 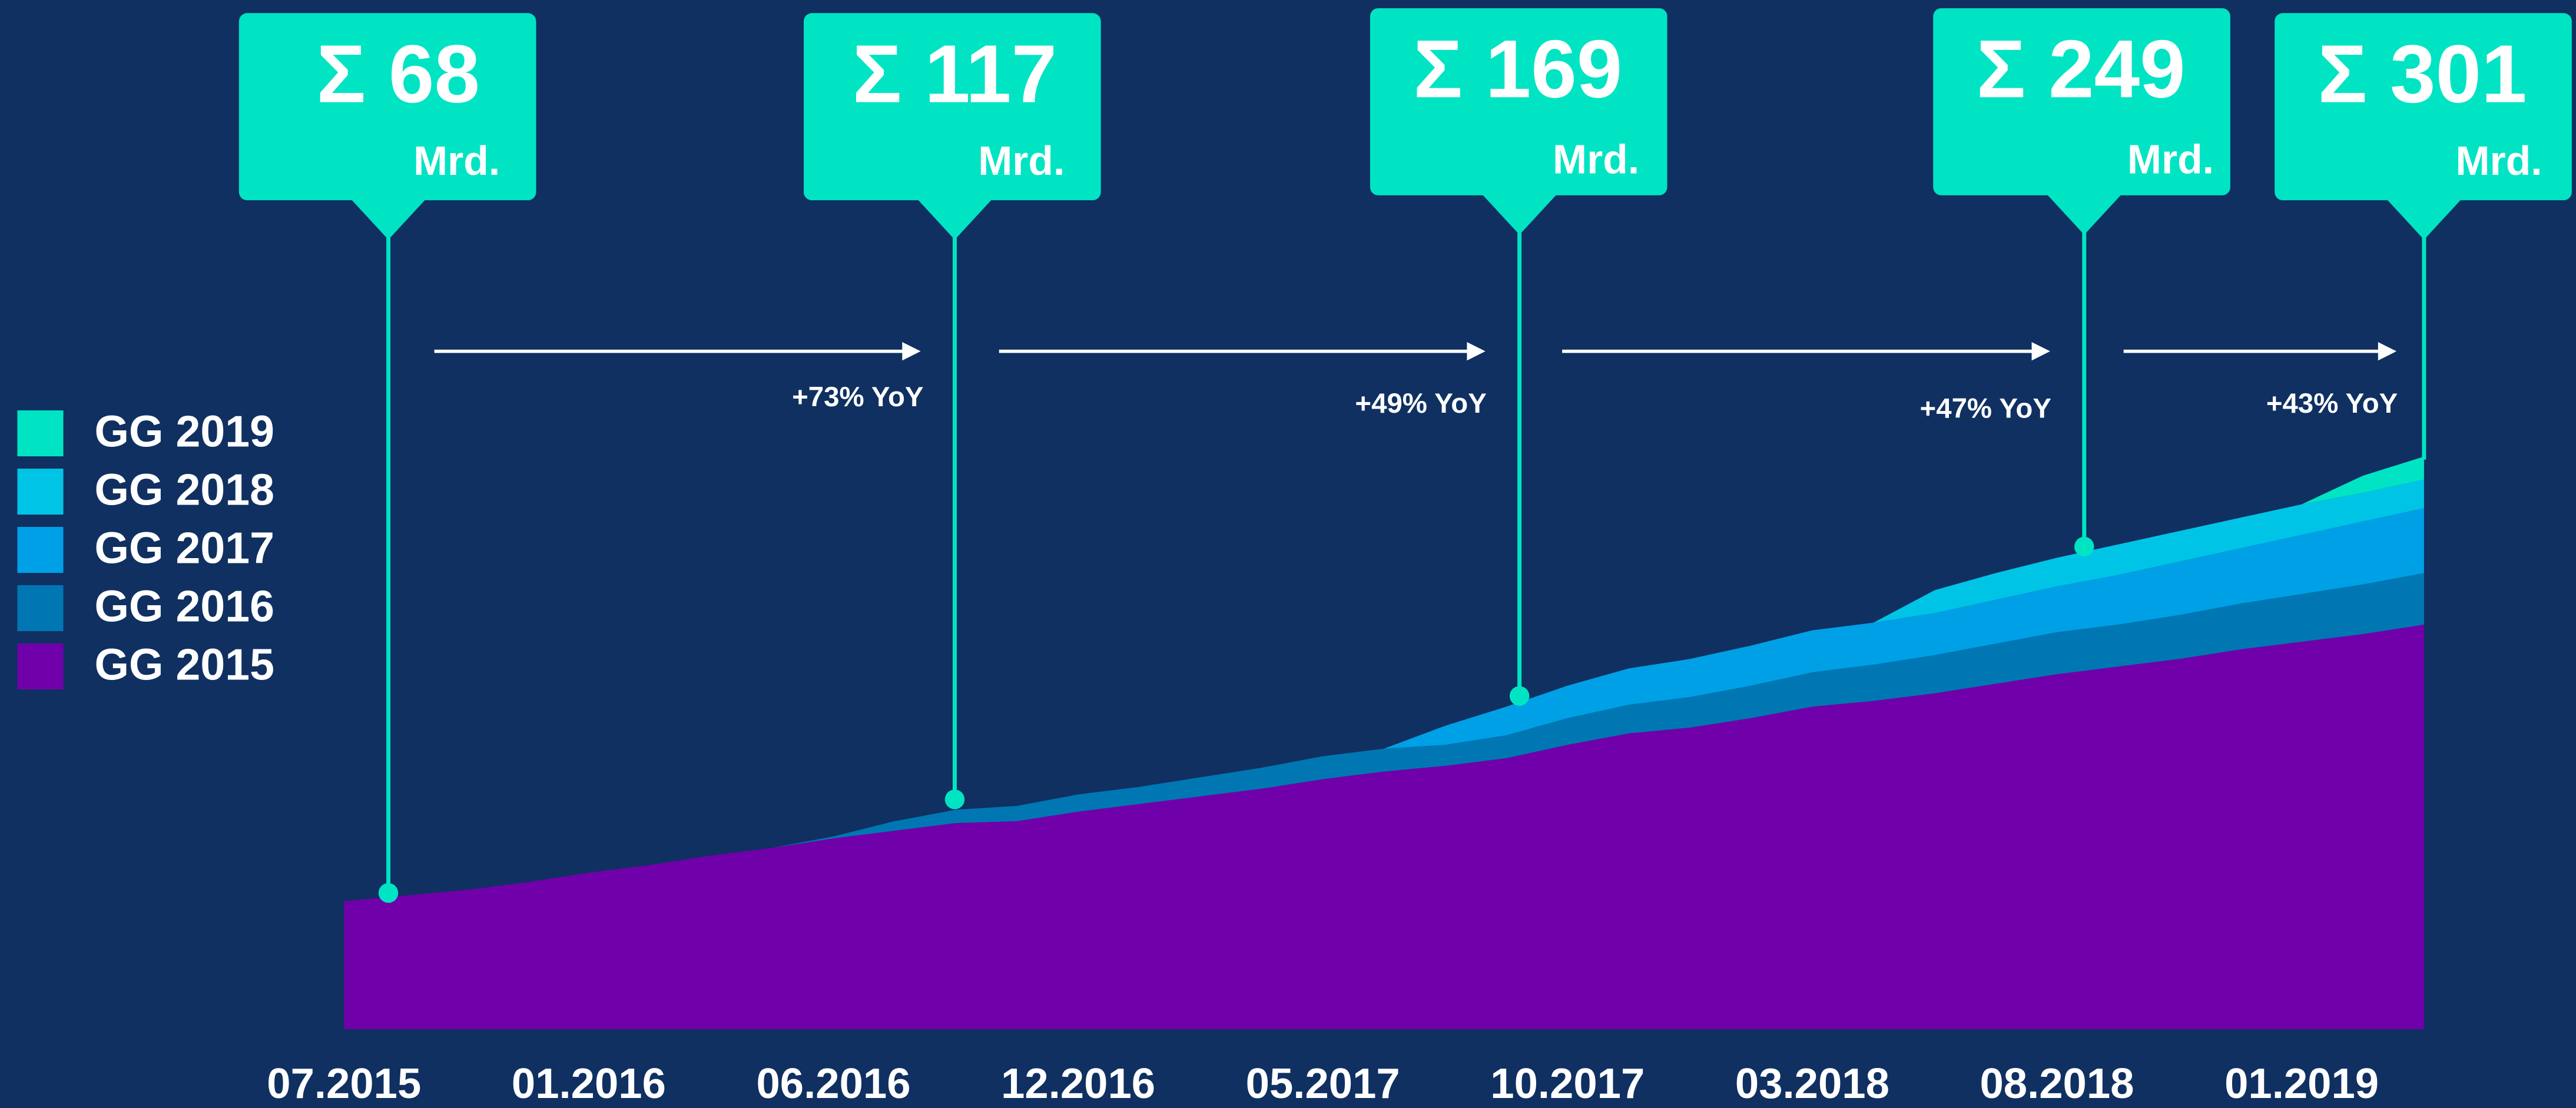 What do you see at coordinates (184, 431) in the screenshot?
I see `legend-label: GG 2019` at bounding box center [184, 431].